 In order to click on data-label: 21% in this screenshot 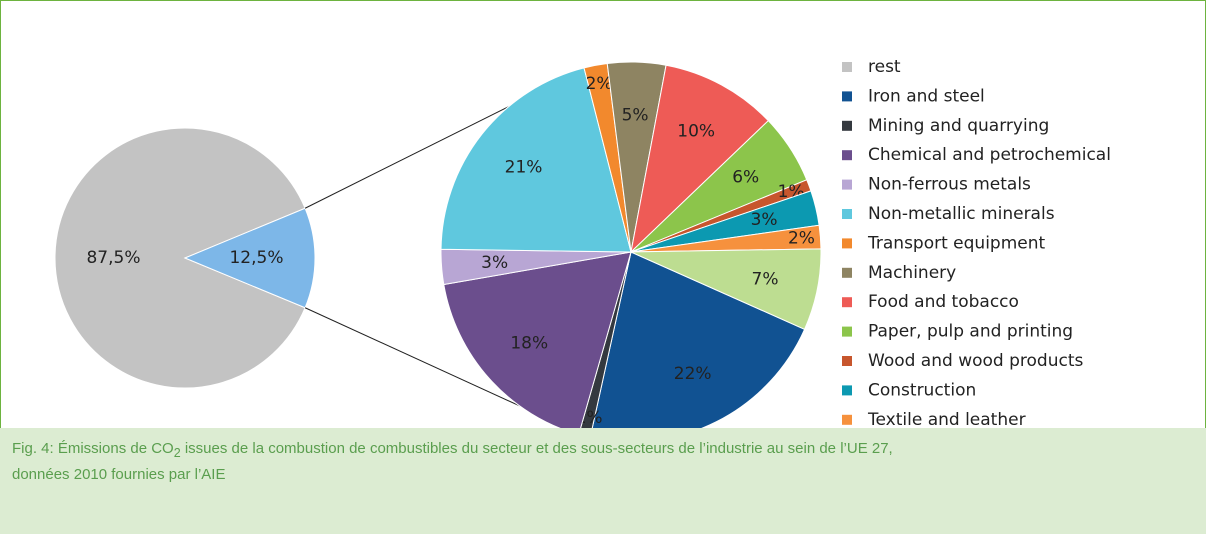, I will do `click(524, 167)`.